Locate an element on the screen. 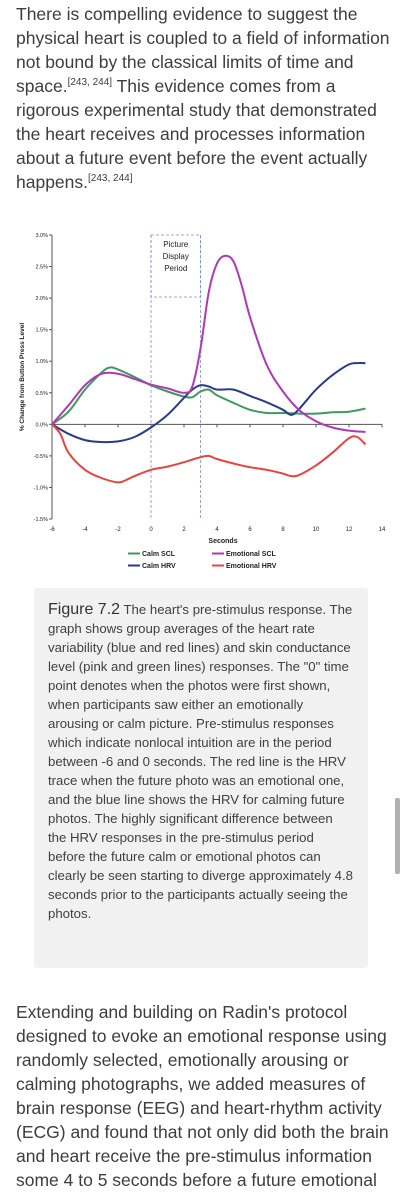 This screenshot has height=1200, width=400. y-axis-label: % Change from Button Press Level is located at coordinates (22, 377).